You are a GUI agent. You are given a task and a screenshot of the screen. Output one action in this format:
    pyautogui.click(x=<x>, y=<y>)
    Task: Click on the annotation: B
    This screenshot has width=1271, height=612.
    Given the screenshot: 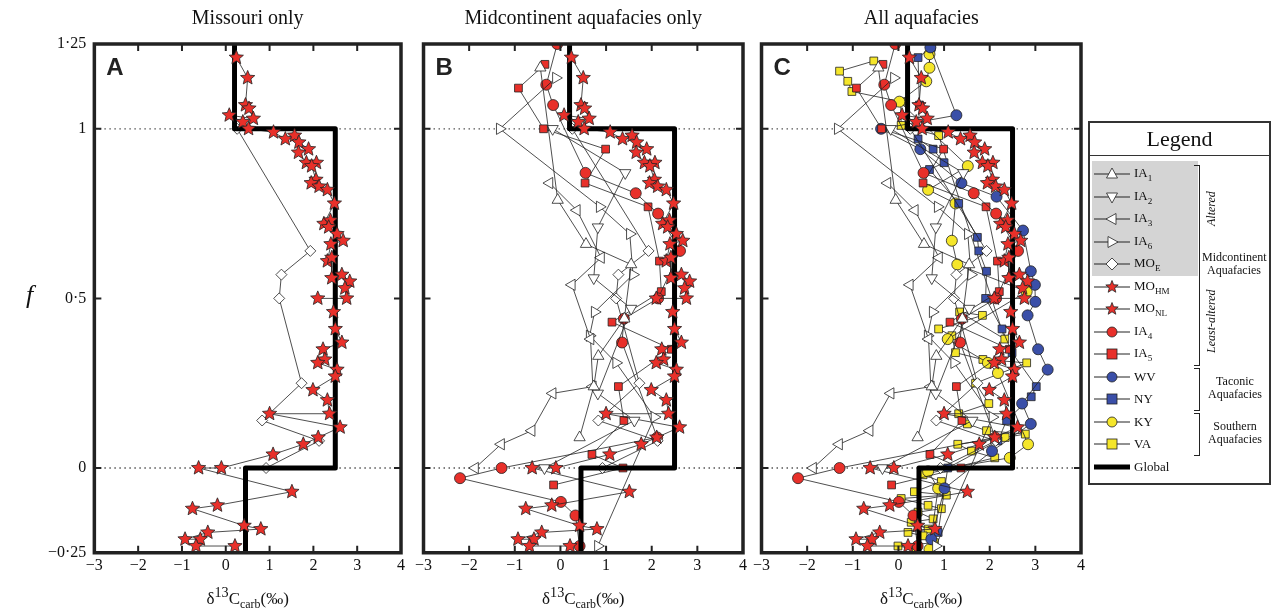 What is the action you would take?
    pyautogui.click(x=444, y=66)
    